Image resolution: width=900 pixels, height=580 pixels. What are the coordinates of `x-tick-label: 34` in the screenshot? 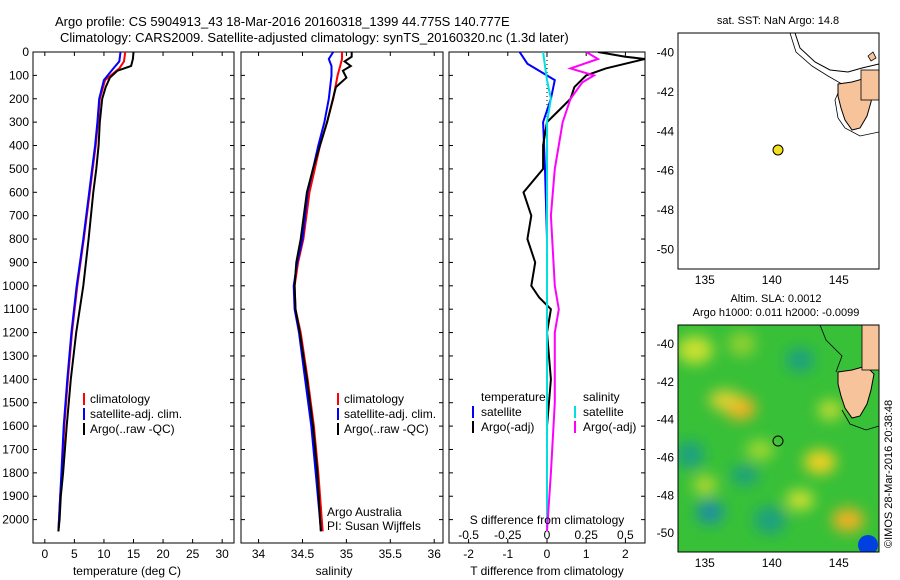 It's located at (259, 554).